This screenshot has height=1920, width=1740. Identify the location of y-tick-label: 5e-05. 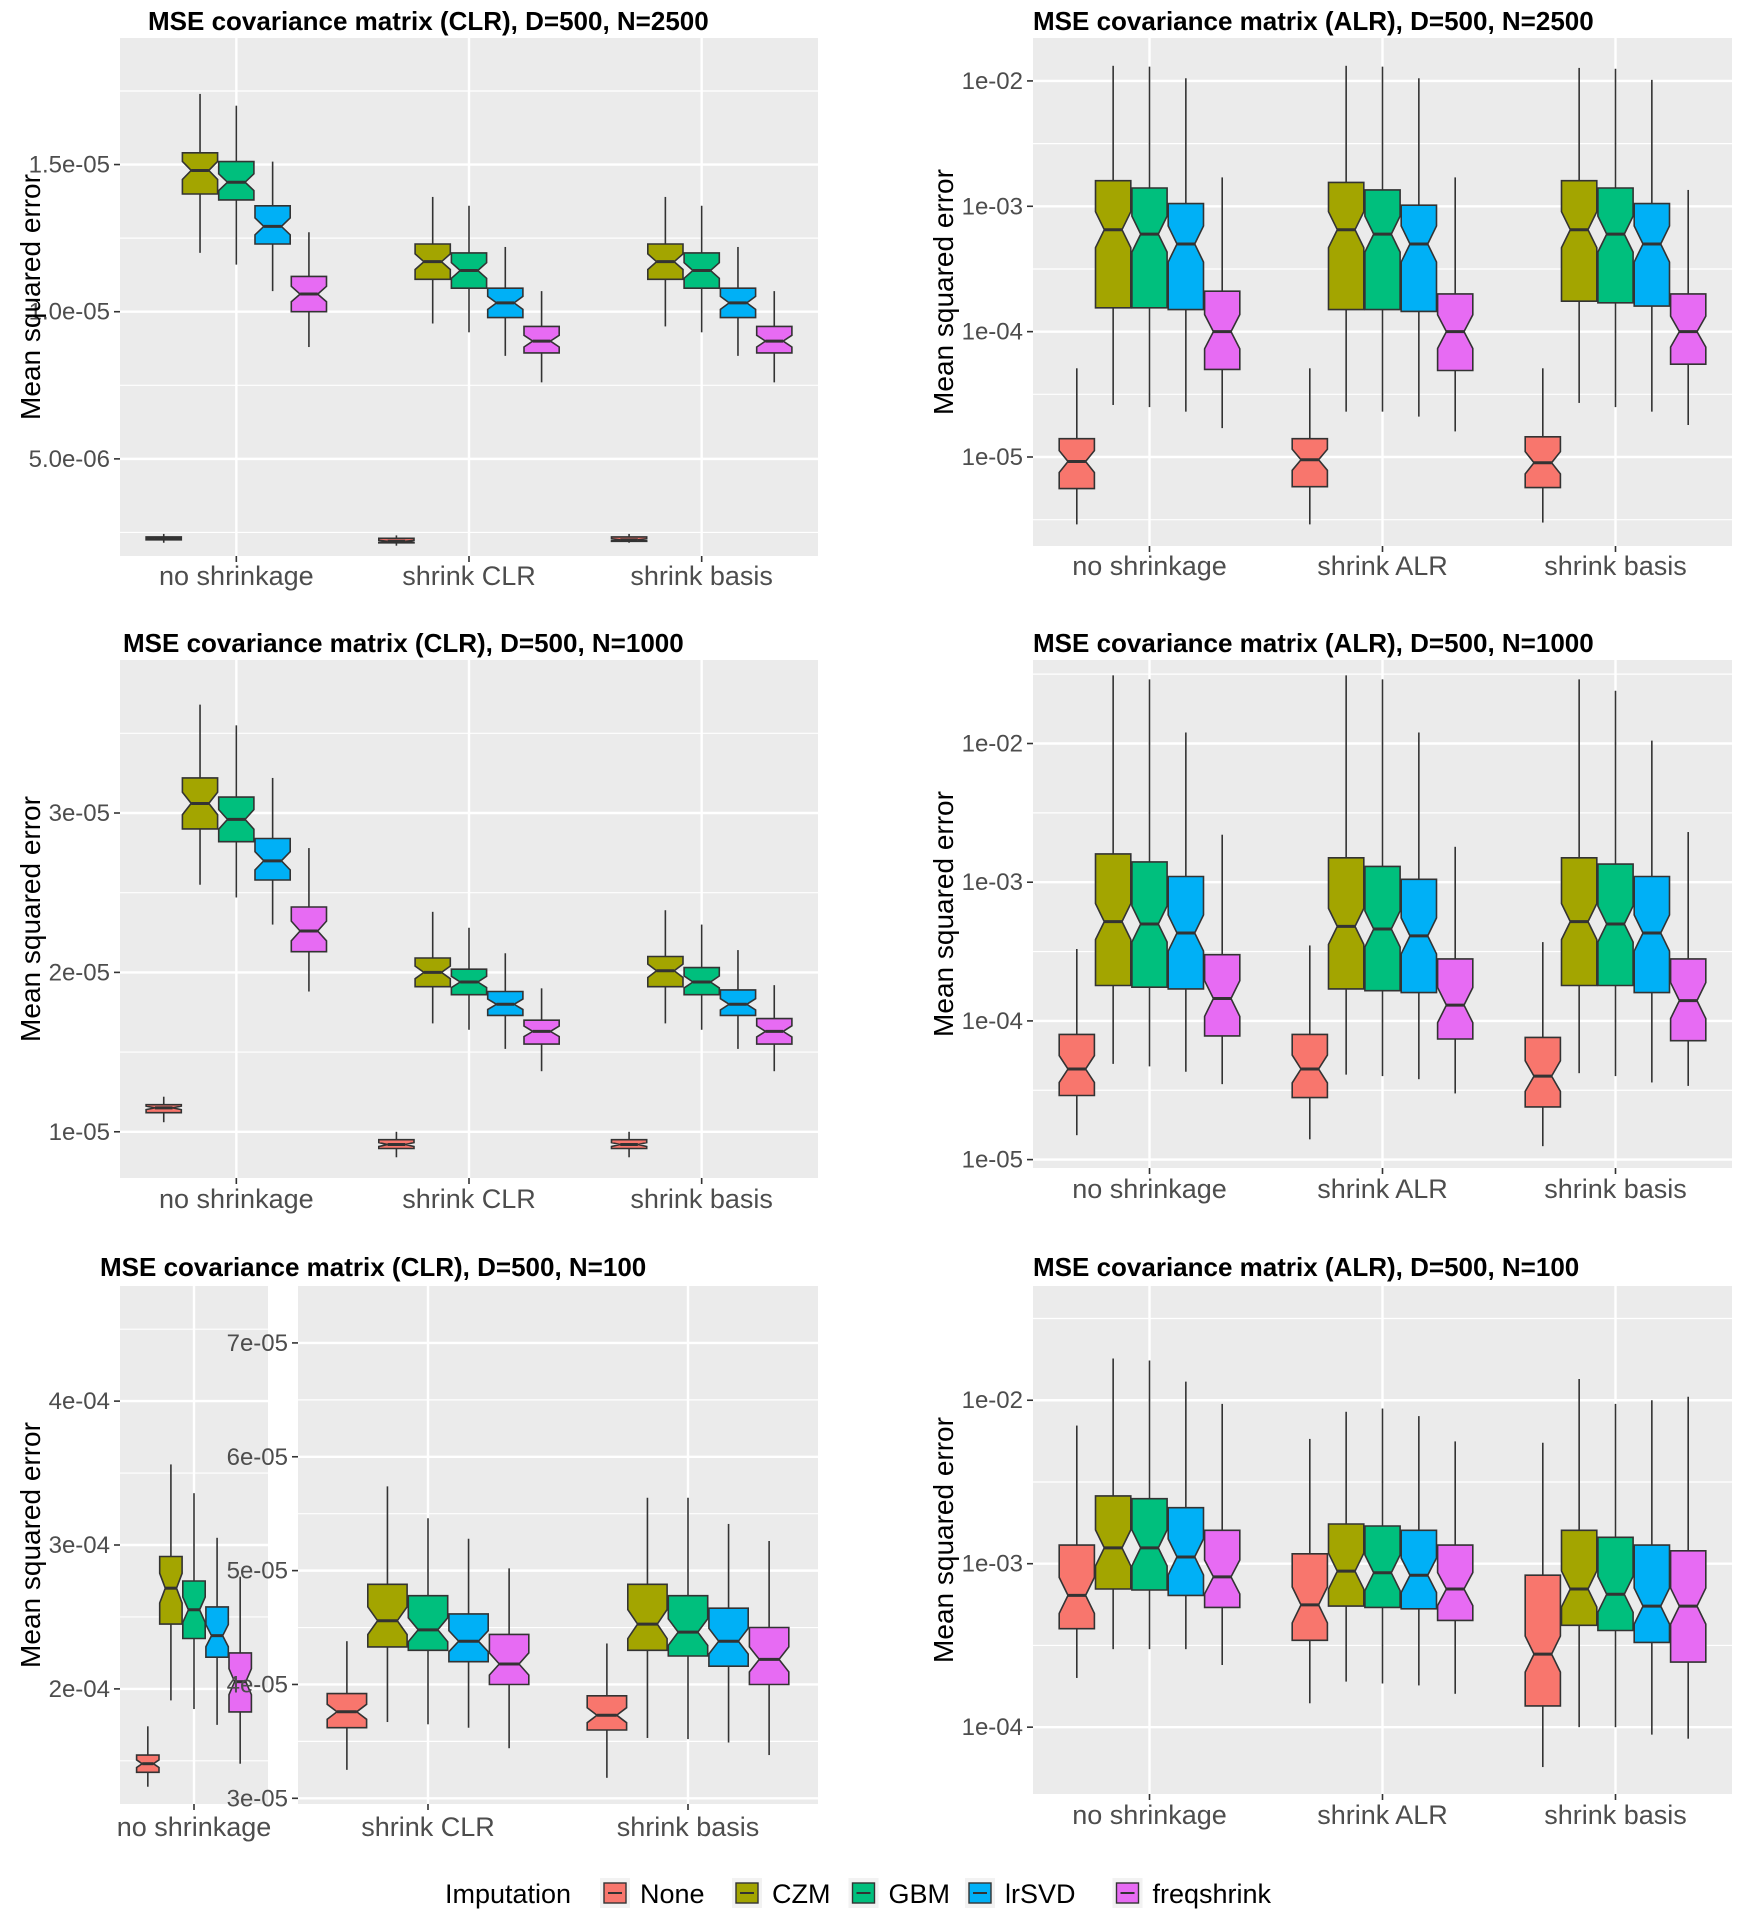
(257, 1571).